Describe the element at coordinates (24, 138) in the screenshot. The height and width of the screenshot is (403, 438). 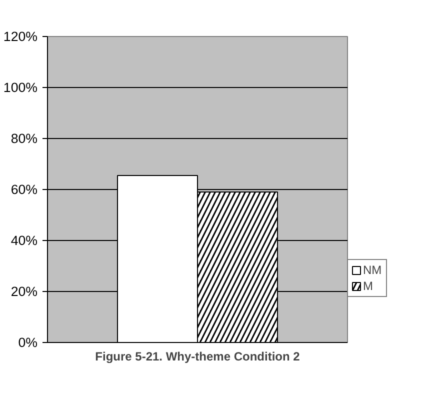
I see `y-tick-label: 80%` at that location.